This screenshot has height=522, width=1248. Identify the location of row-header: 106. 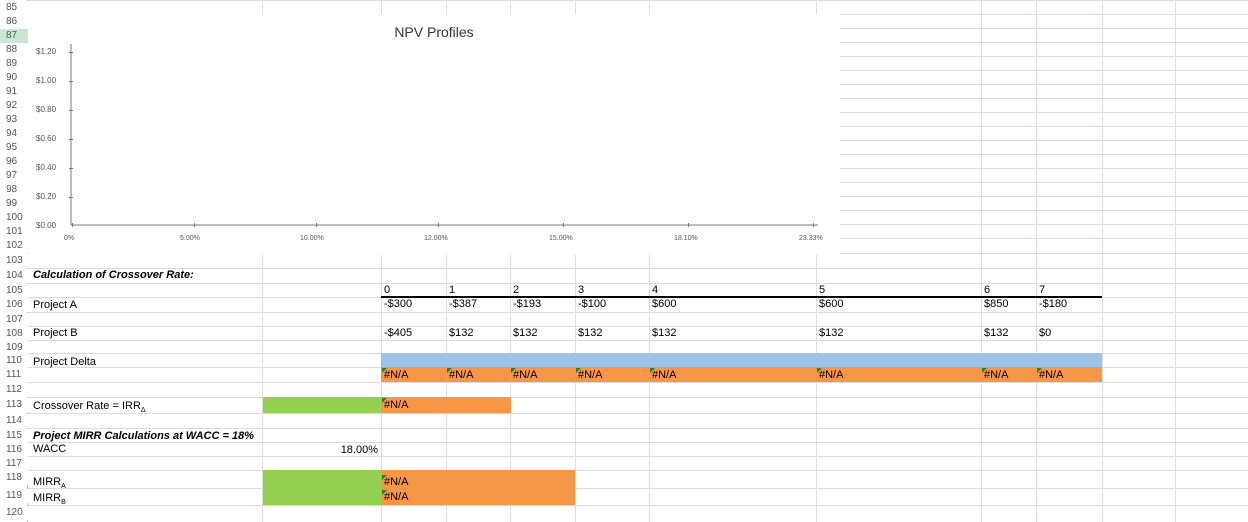
(14, 305).